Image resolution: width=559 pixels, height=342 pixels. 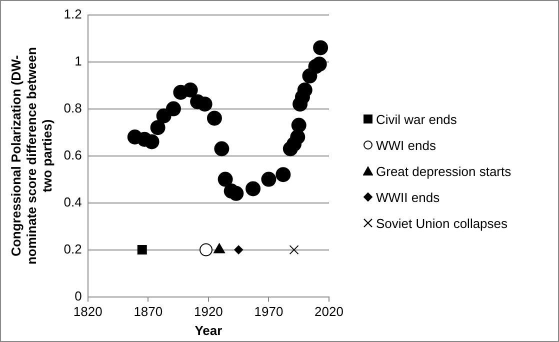 What do you see at coordinates (73, 14) in the screenshot?
I see `y-tick-label: 1.2` at bounding box center [73, 14].